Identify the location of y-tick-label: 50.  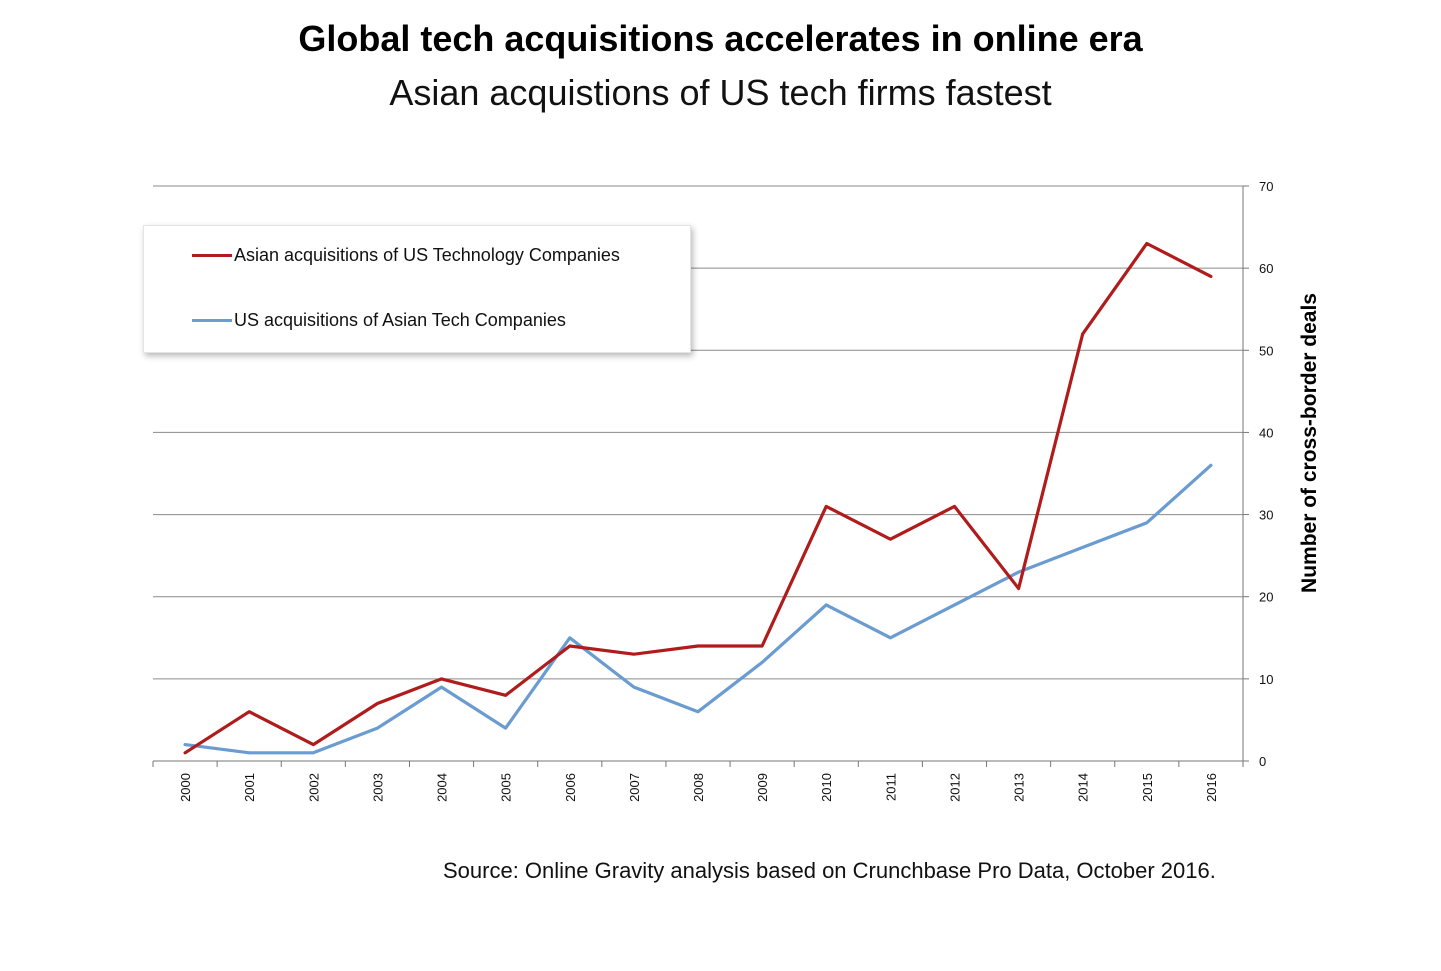
(1266, 350).